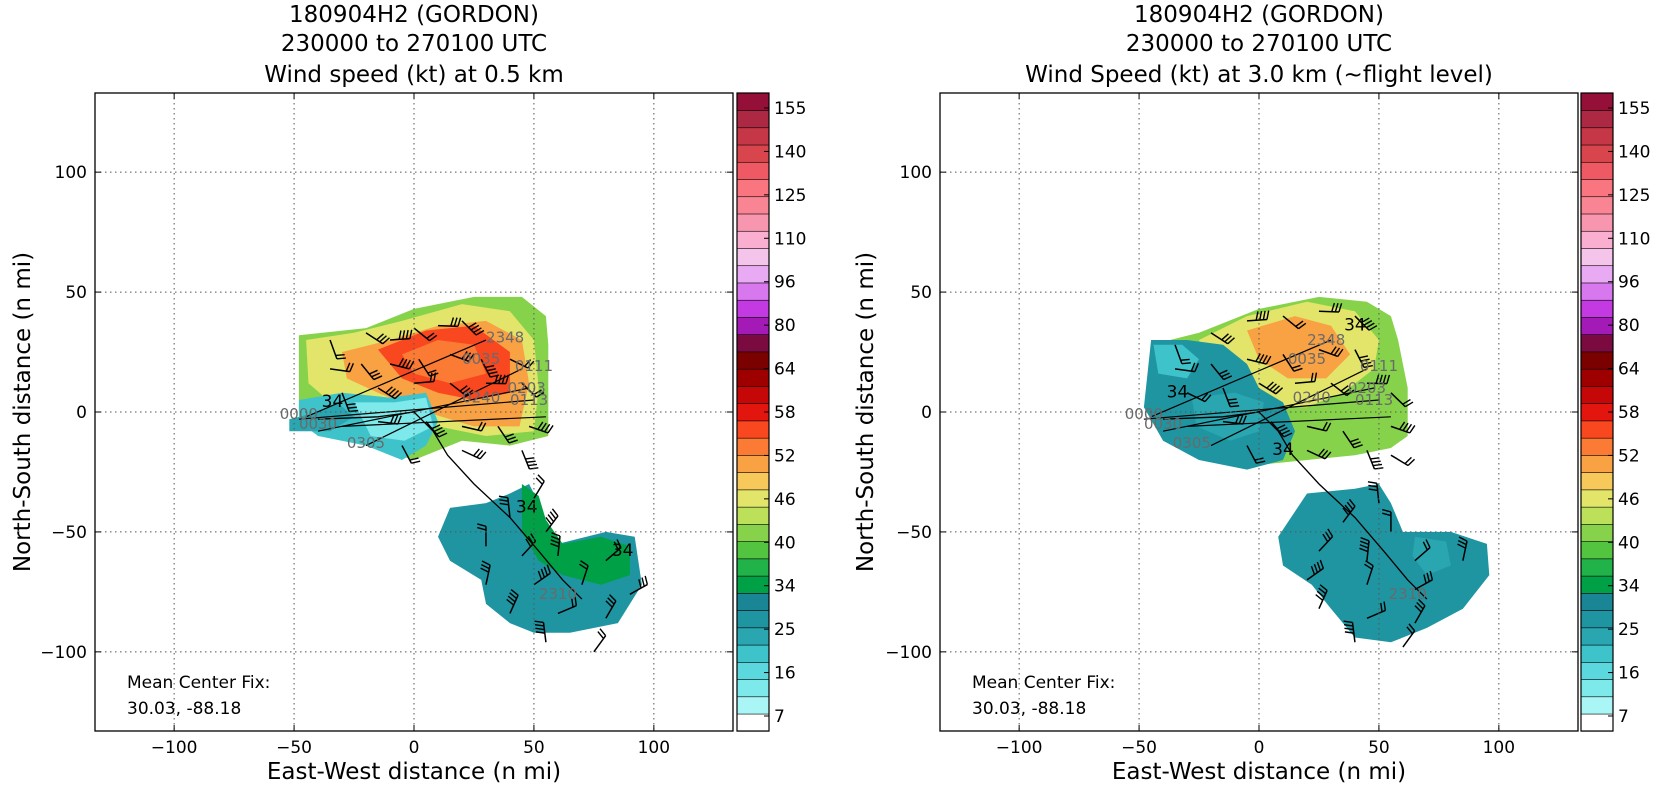 The width and height of the screenshot is (1654, 790). I want to click on colorbar-label: 80, so click(1629, 326).